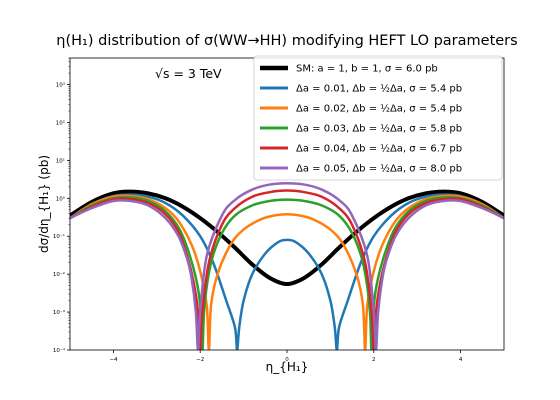 The height and width of the screenshot is (400, 560). What do you see at coordinates (59, 236) in the screenshot?
I see `y-tick-label: 10⁻¹` at bounding box center [59, 236].